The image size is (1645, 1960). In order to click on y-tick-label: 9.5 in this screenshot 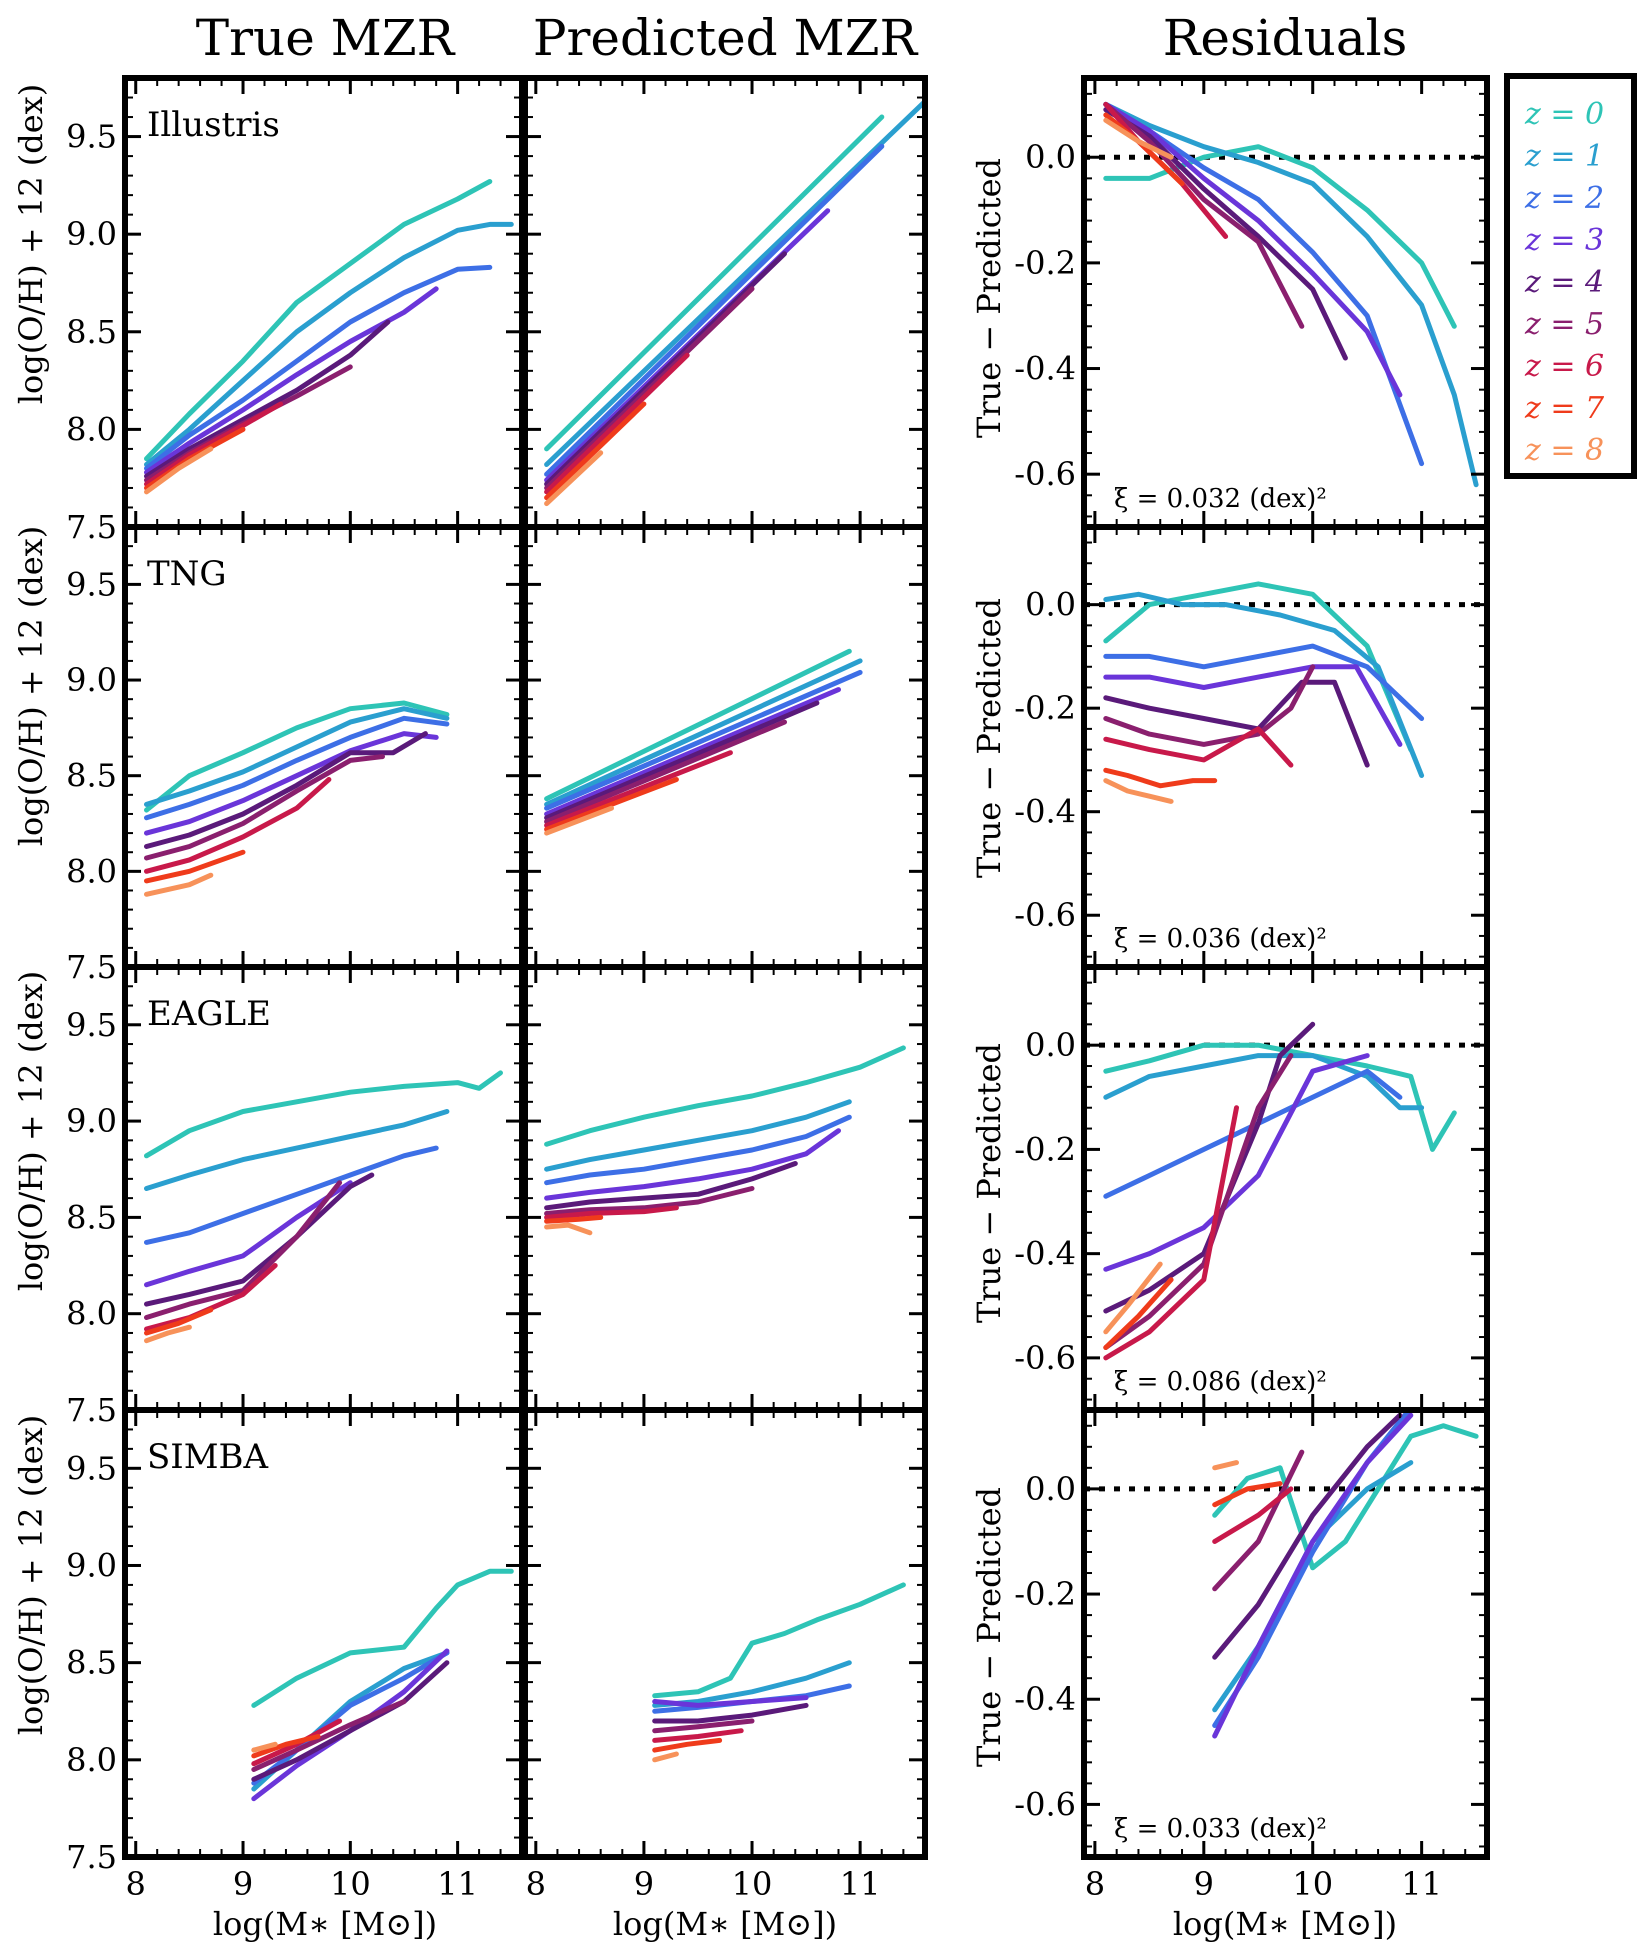, I will do `click(91, 1468)`.